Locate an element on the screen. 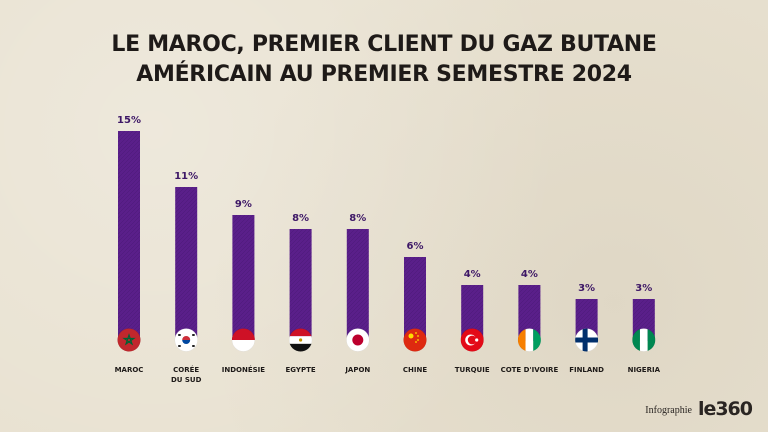 Image resolution: width=768 pixels, height=432 pixels. bar-group: 4% COTE D'IVOIRE is located at coordinates (530, 321).